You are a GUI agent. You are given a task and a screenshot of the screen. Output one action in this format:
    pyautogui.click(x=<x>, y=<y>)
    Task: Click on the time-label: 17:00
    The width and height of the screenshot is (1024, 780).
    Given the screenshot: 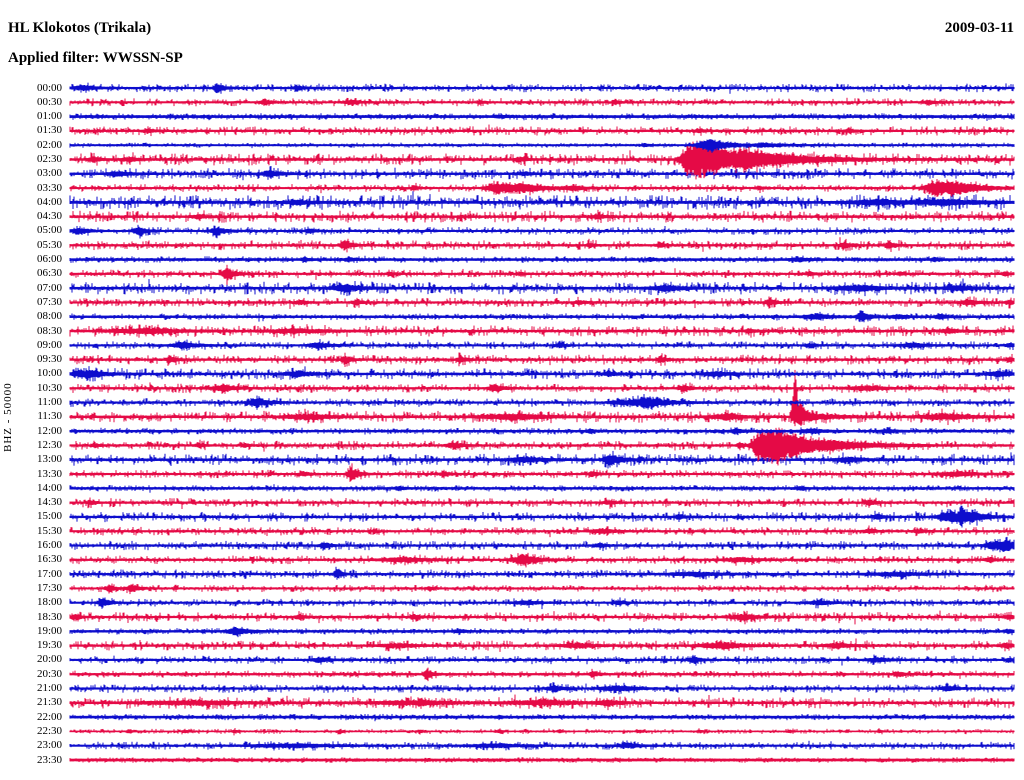 What is the action you would take?
    pyautogui.click(x=49, y=573)
    